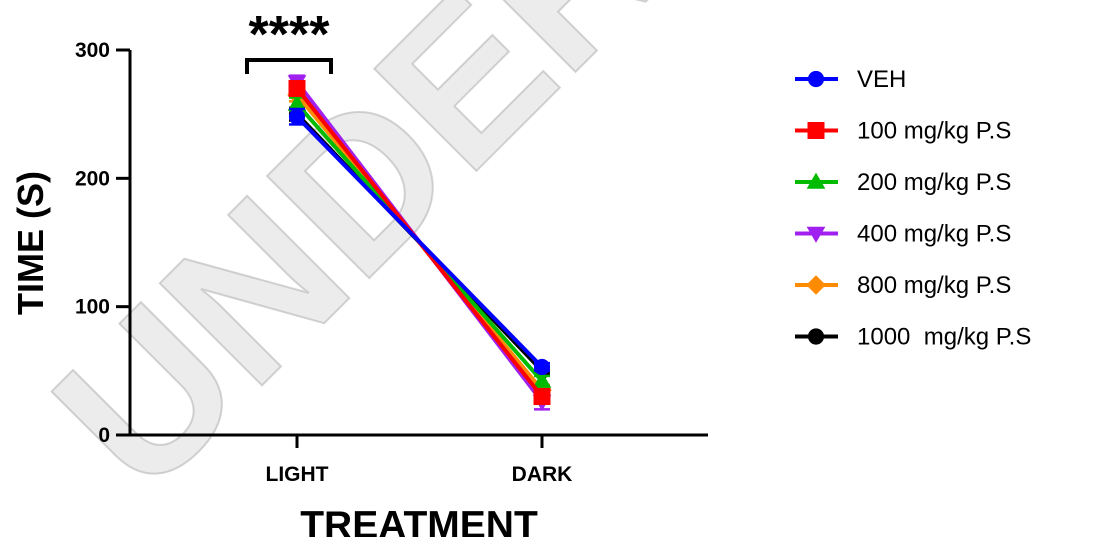  Describe the element at coordinates (289, 66) in the screenshot. I see `significance-bracket` at that location.